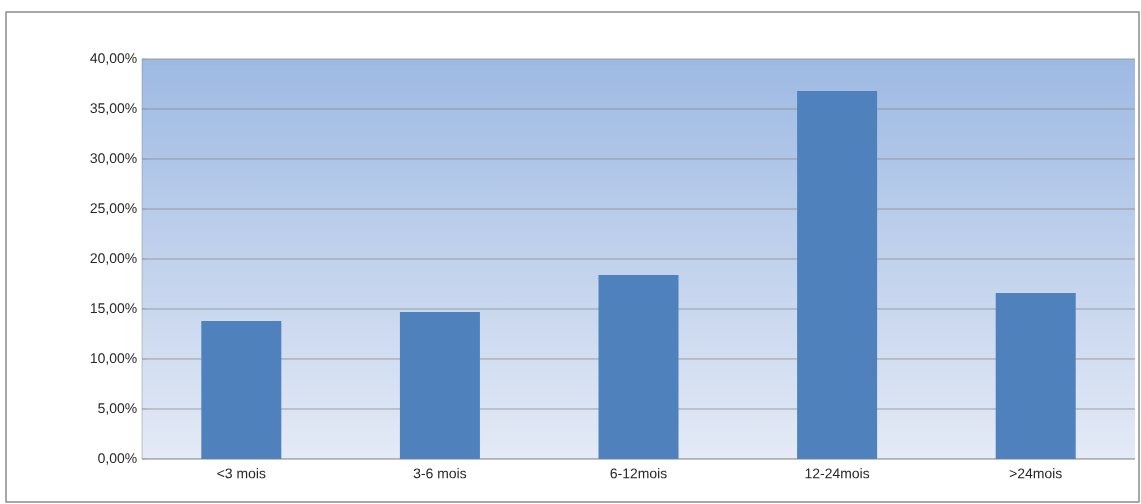  I want to click on y-tick-label: 25,00%, so click(113, 209).